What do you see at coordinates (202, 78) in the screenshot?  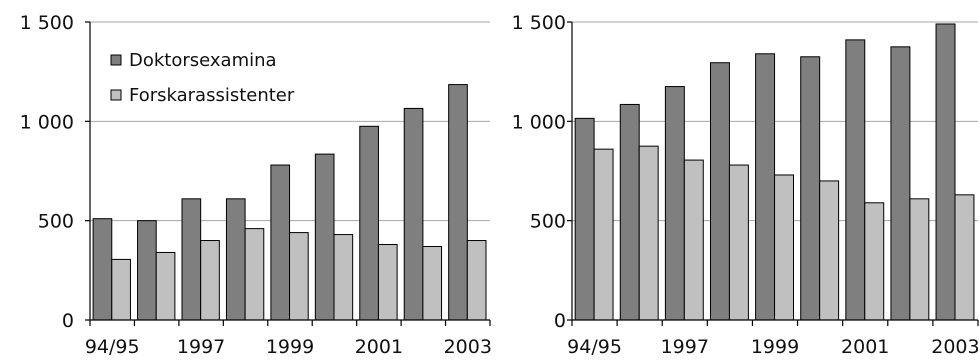 I see `legend: Doktorsexamina Forskarassistenter` at bounding box center [202, 78].